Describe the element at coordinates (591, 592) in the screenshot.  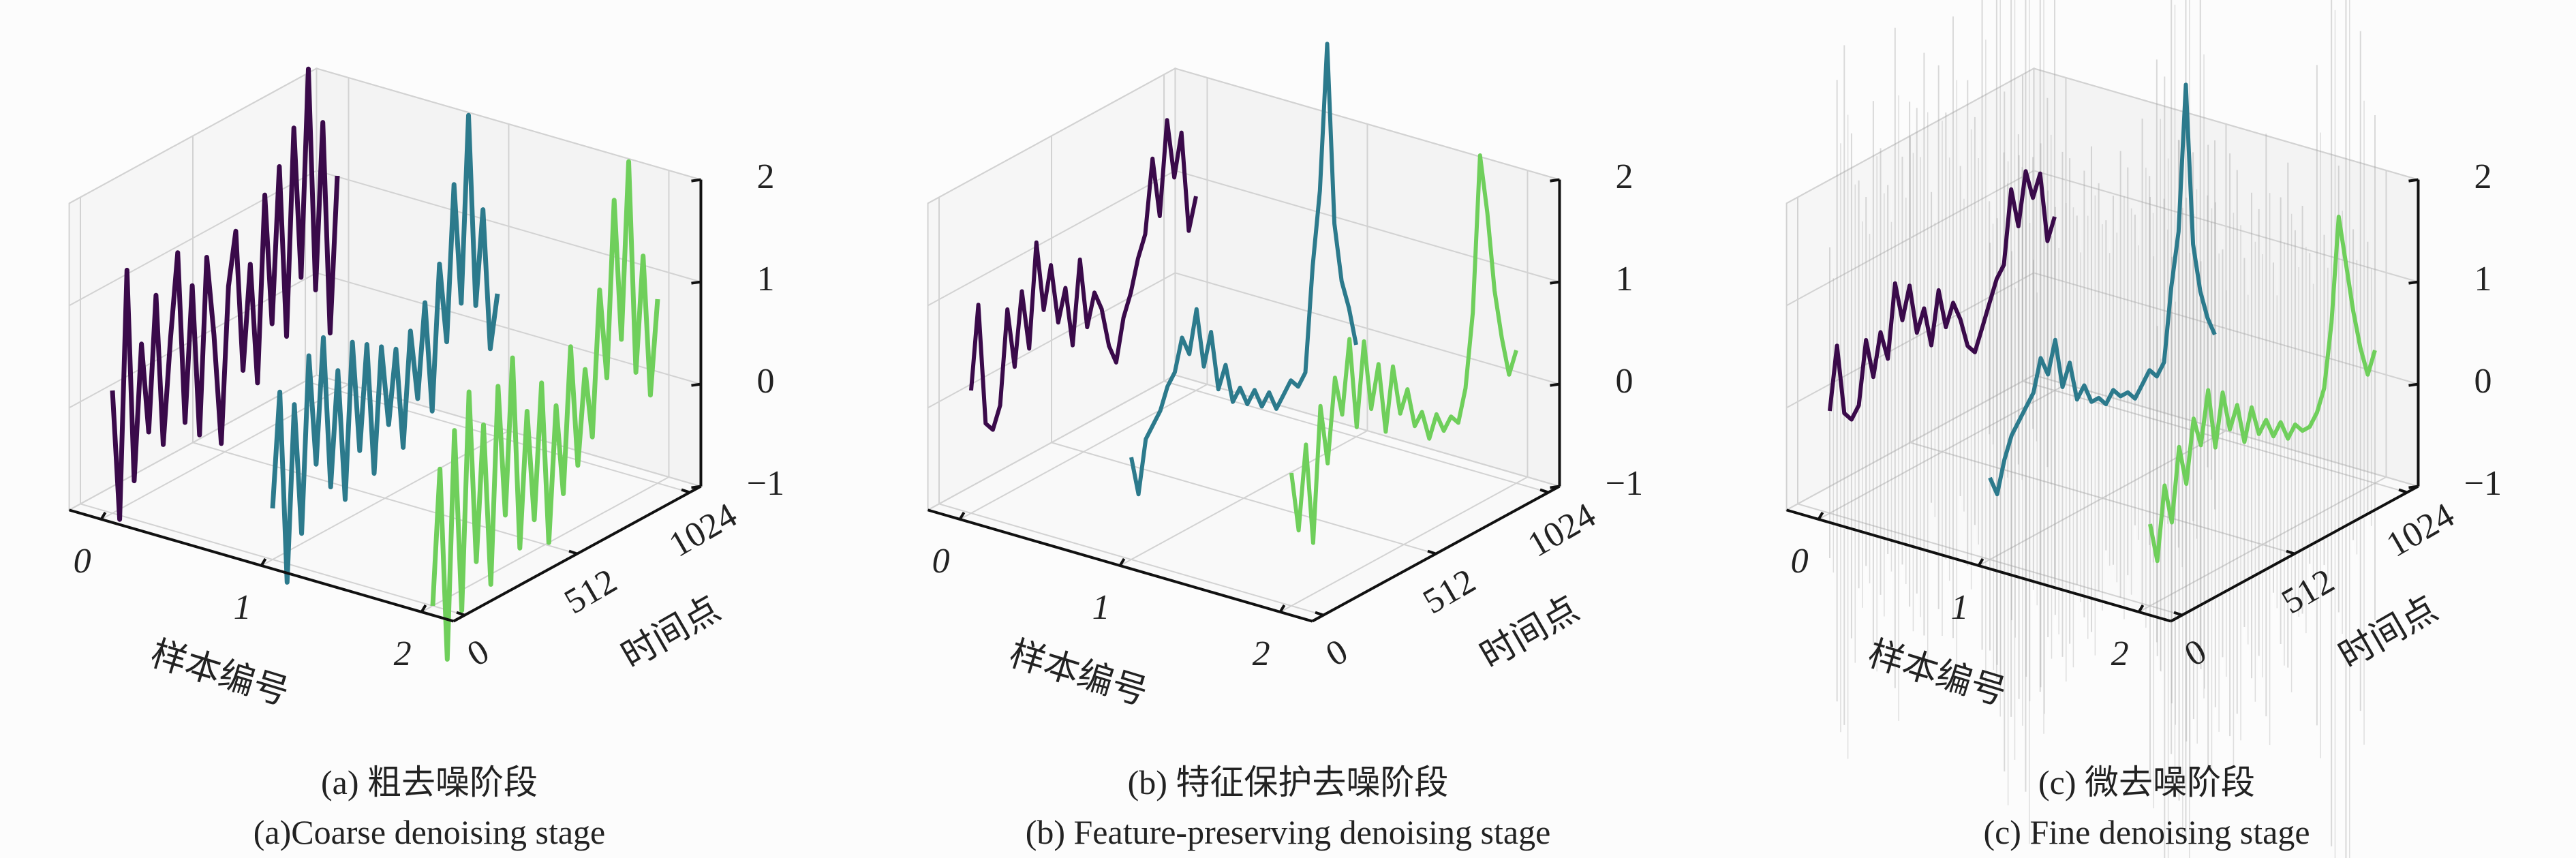
I see `y-tick-label: 512` at that location.